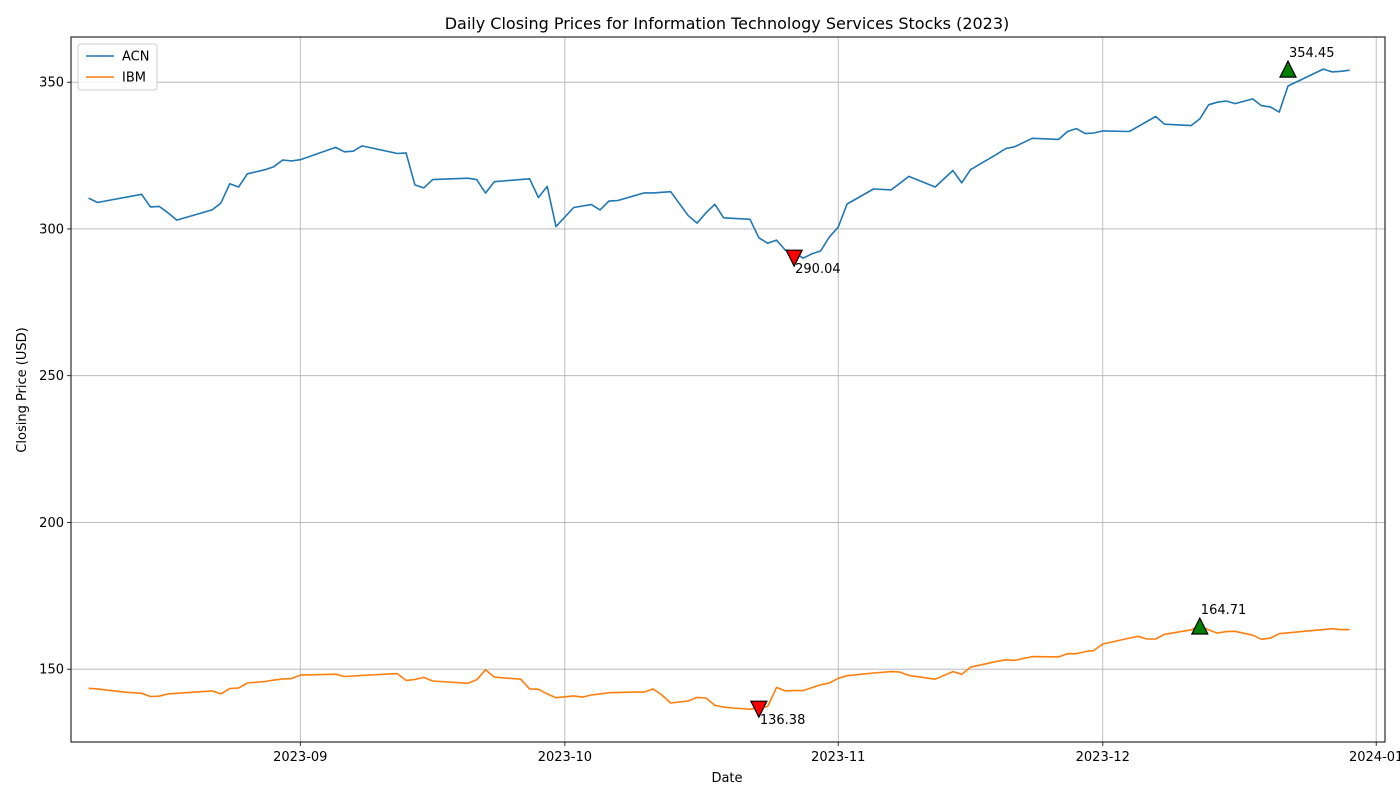 The height and width of the screenshot is (800, 1400). What do you see at coordinates (300, 757) in the screenshot?
I see `x-tick-label: 2023-09` at bounding box center [300, 757].